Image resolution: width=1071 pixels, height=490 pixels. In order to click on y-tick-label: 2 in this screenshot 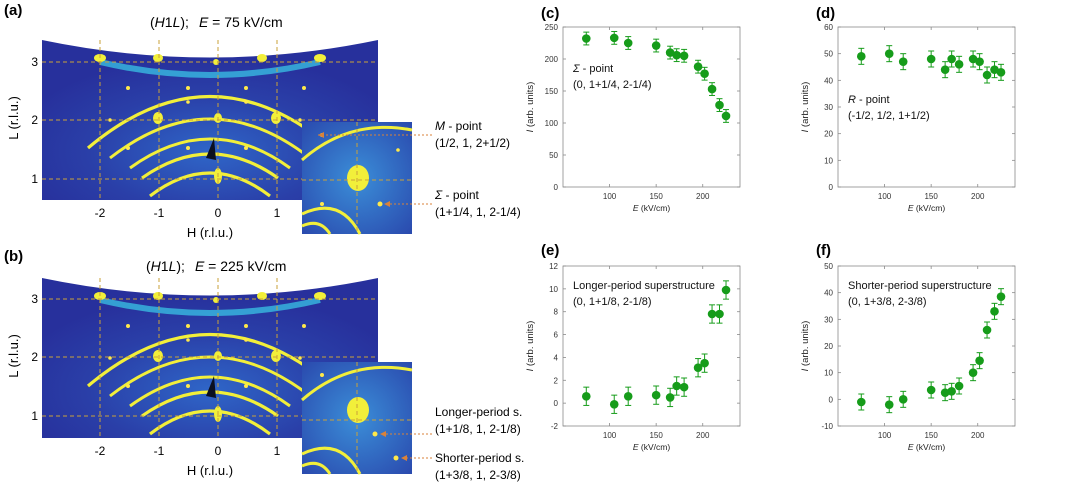, I will do `click(556, 380)`.